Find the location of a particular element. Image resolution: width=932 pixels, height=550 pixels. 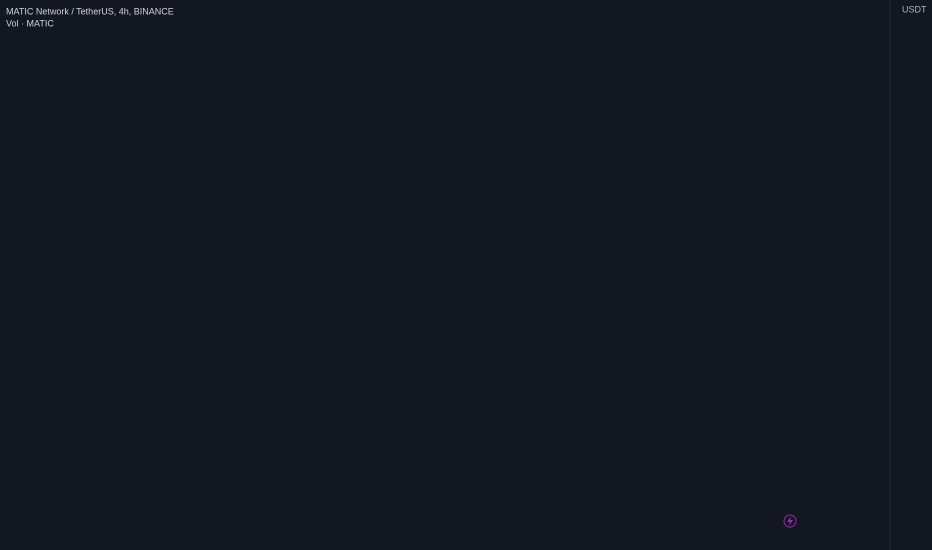

axis-unit: USDT is located at coordinates (914, 9).